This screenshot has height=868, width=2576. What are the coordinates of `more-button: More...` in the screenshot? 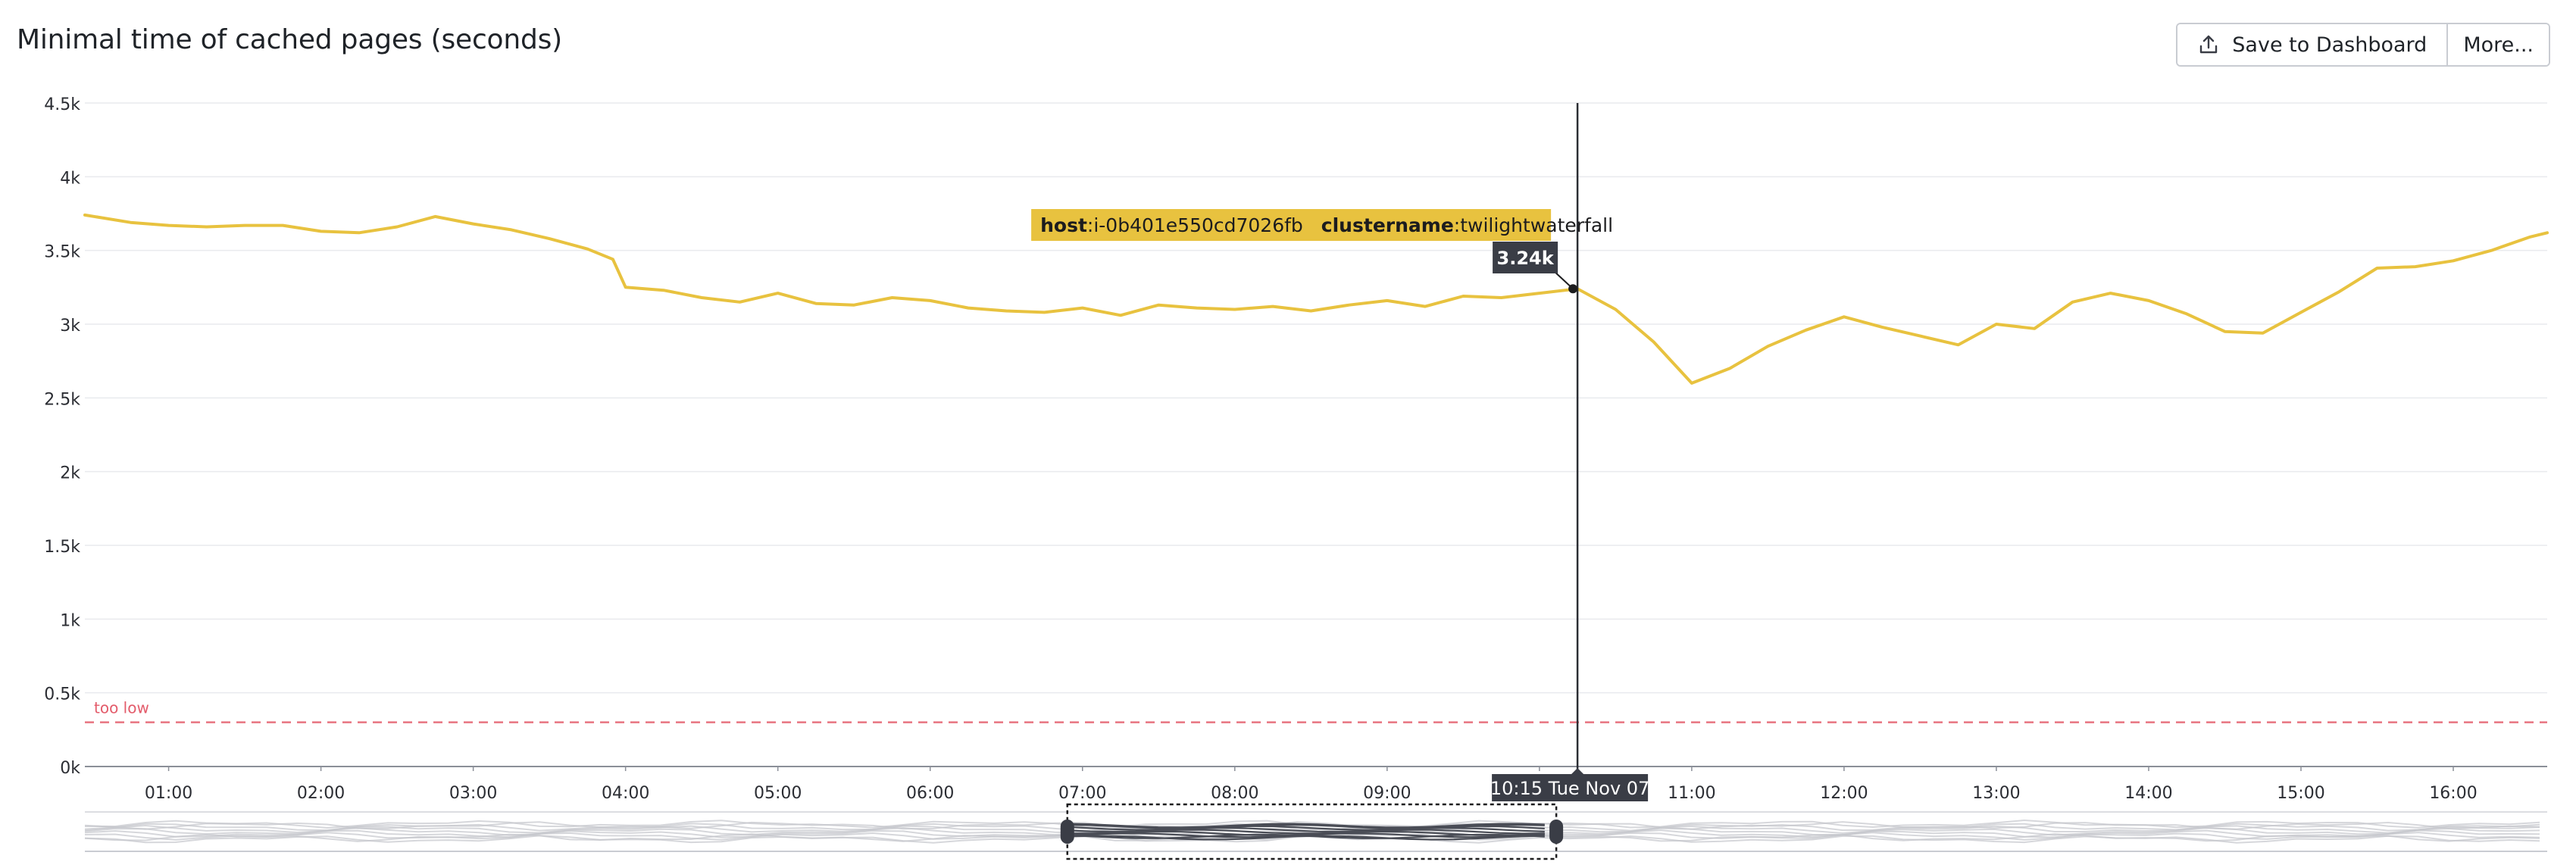 It's located at (2497, 44).